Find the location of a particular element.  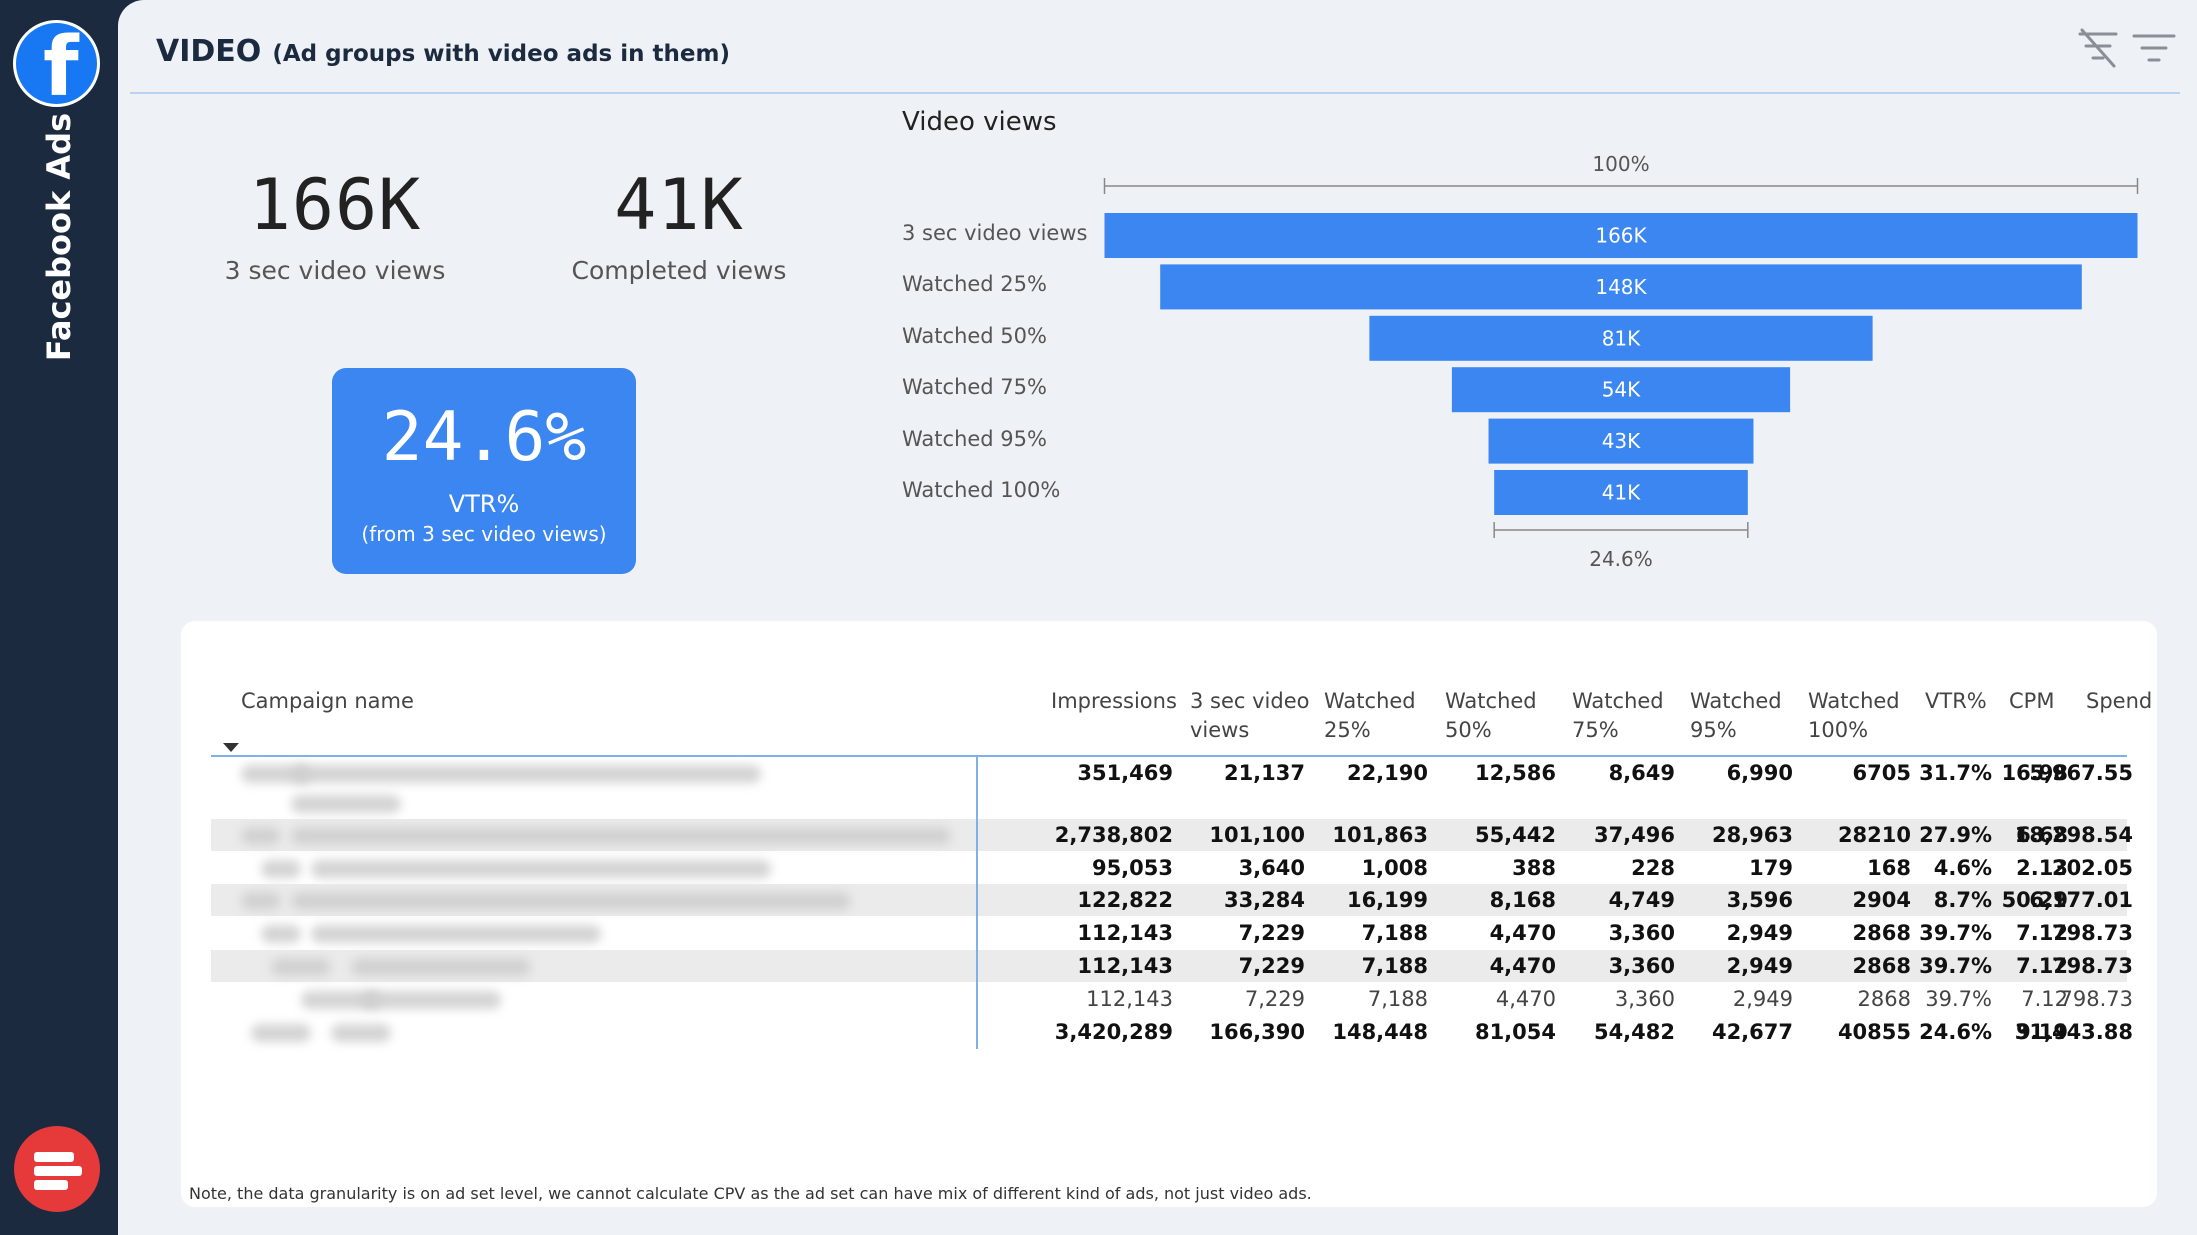

table-cell: 18,298.54 is located at coordinates (2073, 835).